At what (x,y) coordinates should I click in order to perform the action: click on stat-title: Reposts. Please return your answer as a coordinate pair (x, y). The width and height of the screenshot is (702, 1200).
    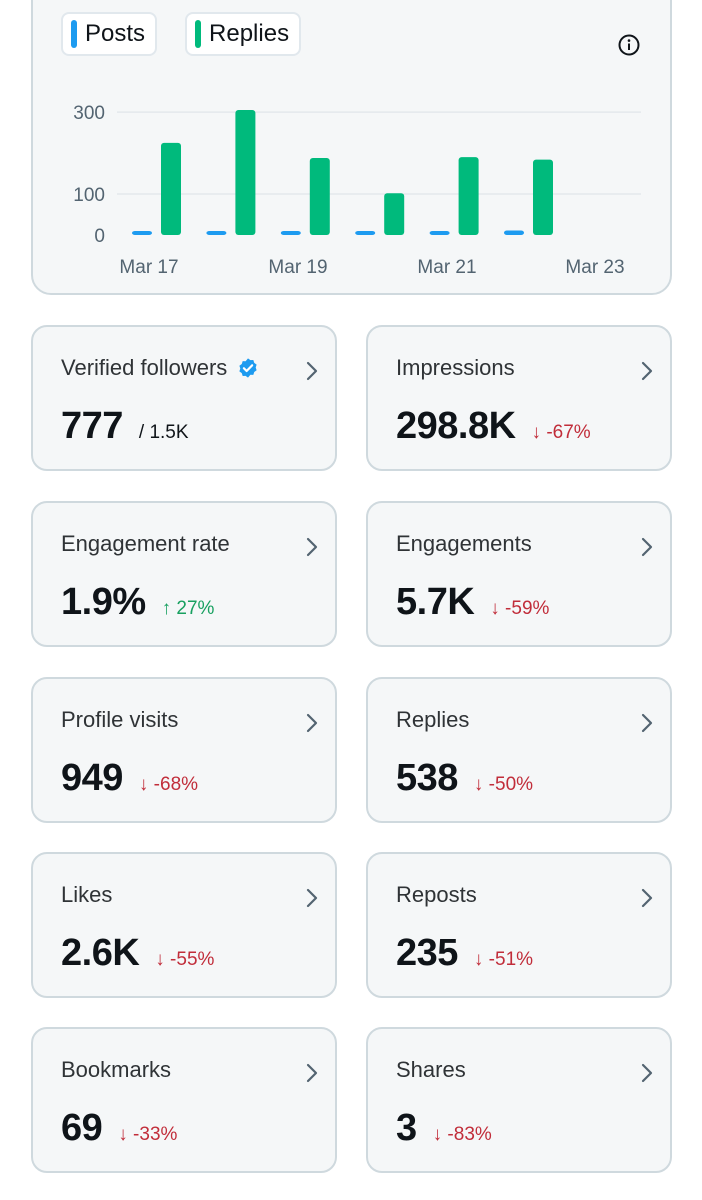
    Looking at the image, I should click on (436, 895).